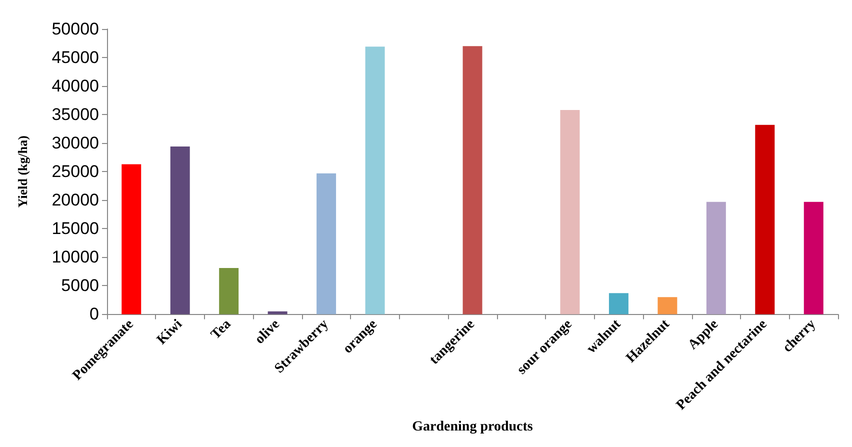  What do you see at coordinates (75, 257) in the screenshot?
I see `y-tick-label: 10000` at bounding box center [75, 257].